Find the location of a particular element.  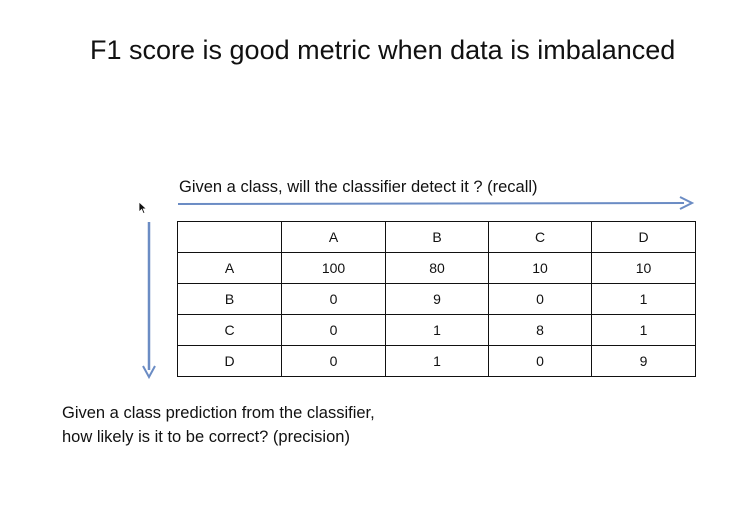

recall-arrow is located at coordinates (436, 203).